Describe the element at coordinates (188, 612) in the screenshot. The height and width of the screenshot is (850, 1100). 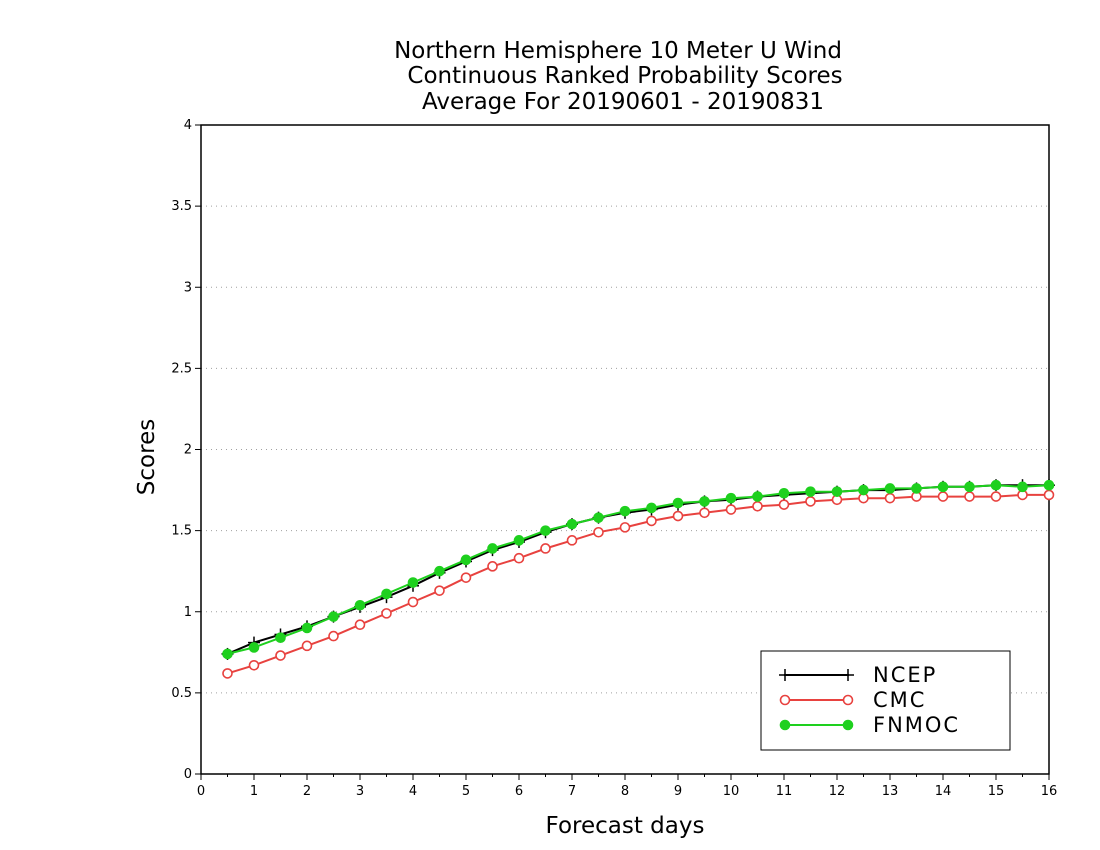
I see `y-tick-label: 1` at that location.